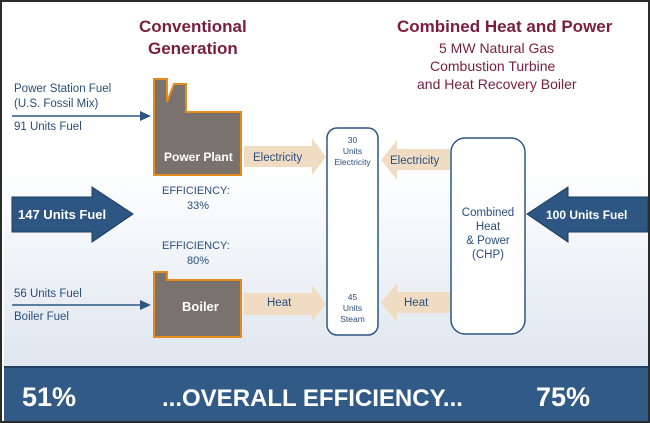 This screenshot has height=423, width=650. Describe the element at coordinates (352, 308) in the screenshot. I see `steam-demand-line2: Units` at that location.